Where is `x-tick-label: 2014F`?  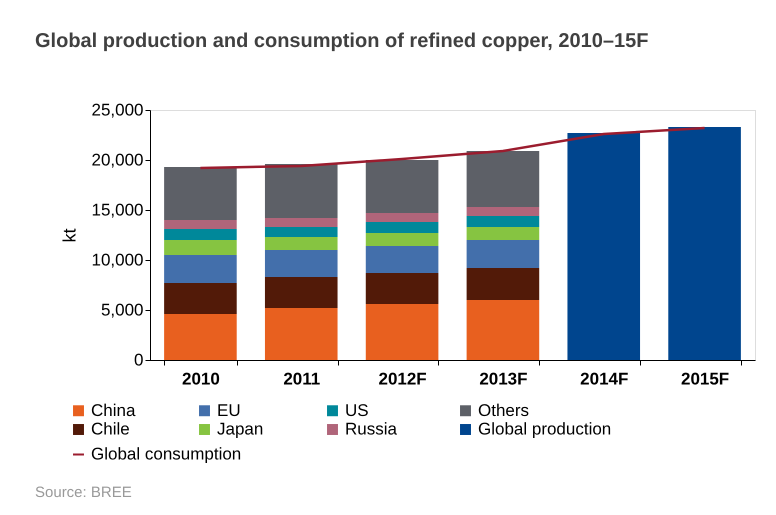
x-tick-label: 2014F is located at coordinates (604, 379).